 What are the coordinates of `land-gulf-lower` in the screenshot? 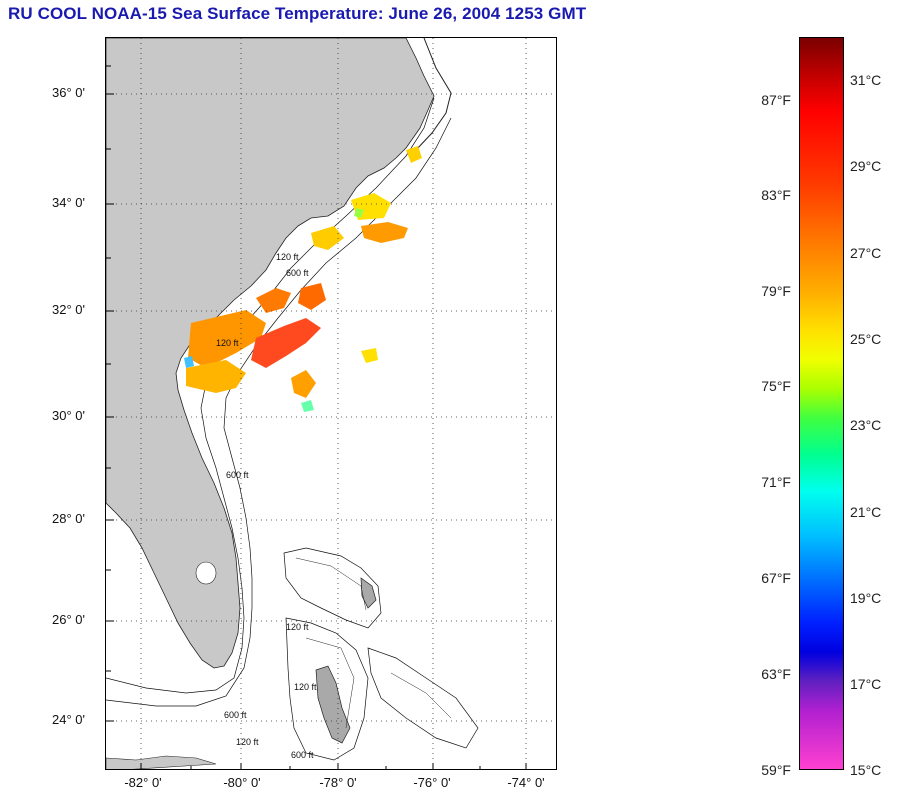 It's located at (161, 762).